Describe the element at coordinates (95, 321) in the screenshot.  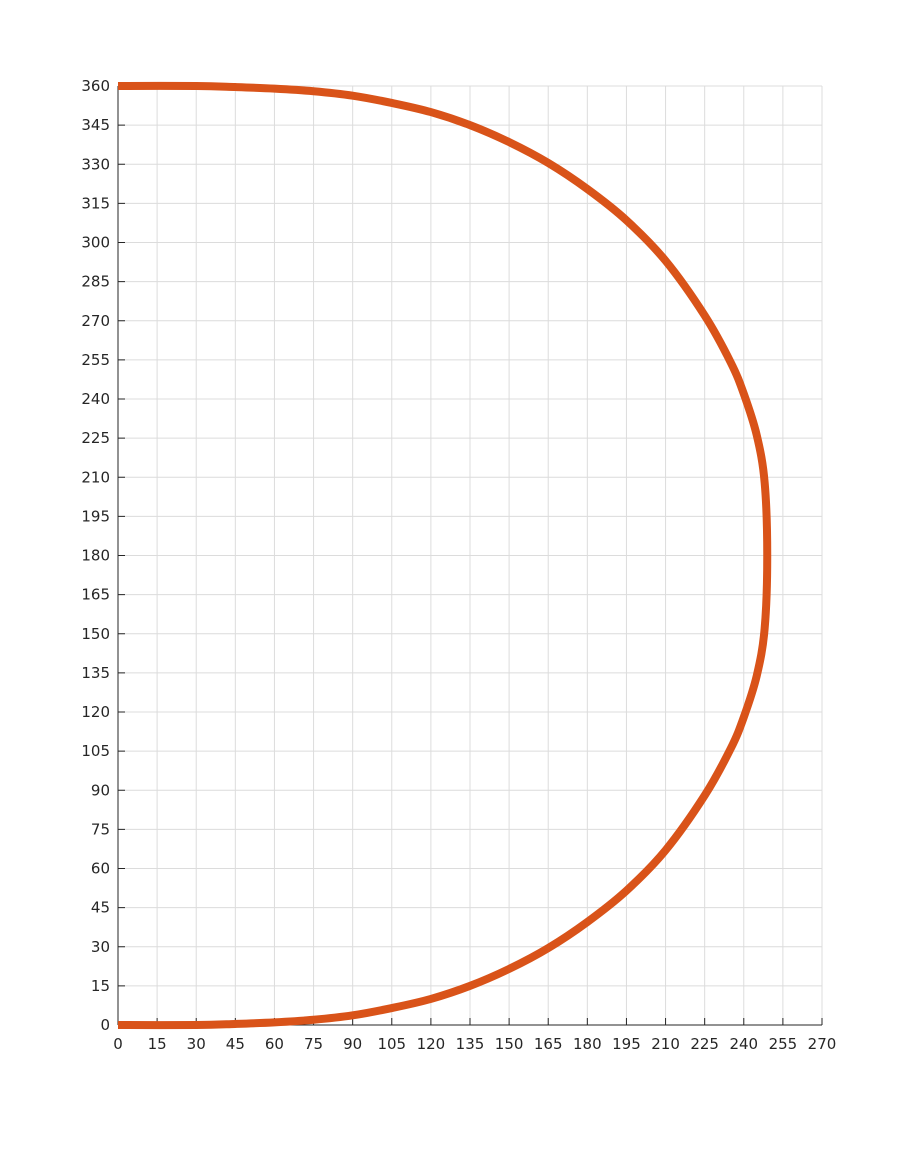
I see `y-tick-label: 270` at that location.